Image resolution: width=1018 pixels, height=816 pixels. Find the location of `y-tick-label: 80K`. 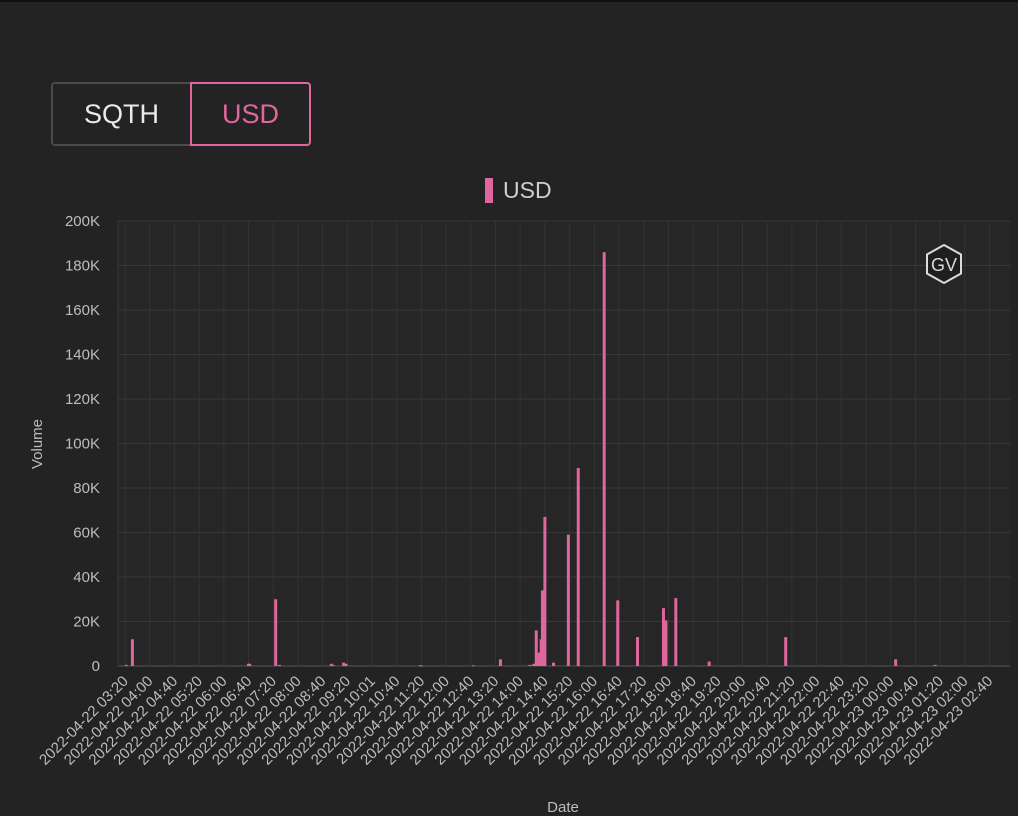

y-tick-label: 80K is located at coordinates (86, 488).